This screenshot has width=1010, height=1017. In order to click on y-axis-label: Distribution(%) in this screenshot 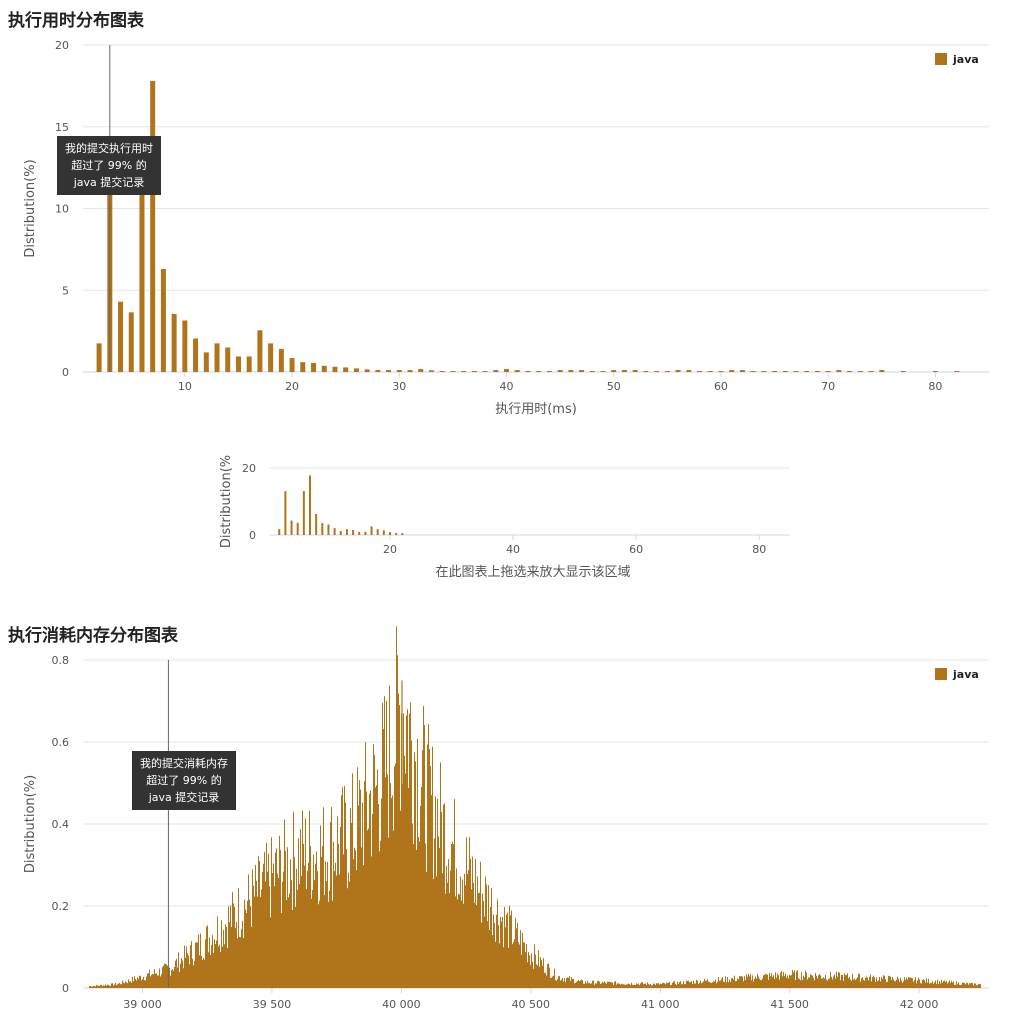, I will do `click(30, 824)`.